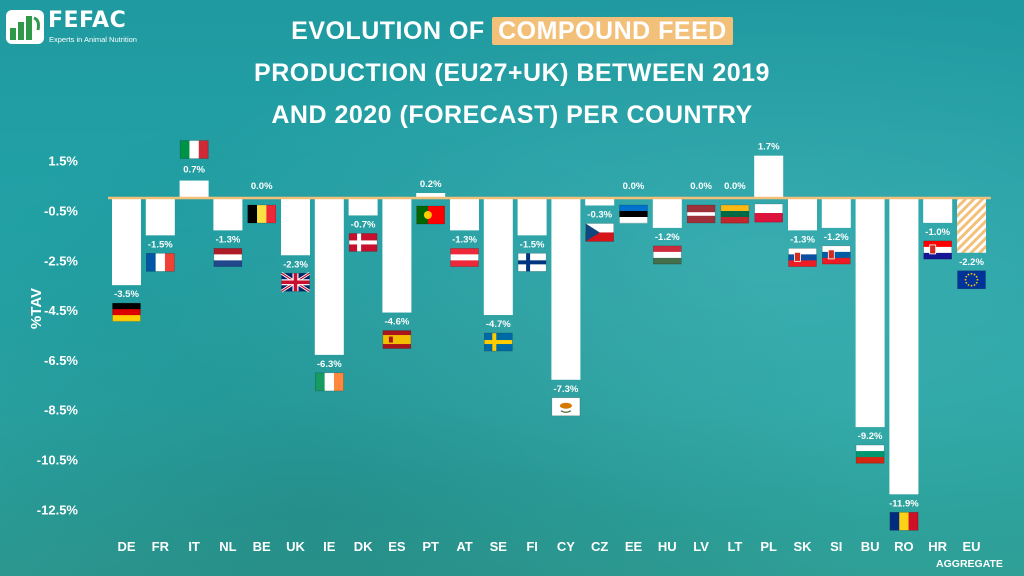  Describe the element at coordinates (295, 546) in the screenshot. I see `x-tick-label-uk: UK` at that location.